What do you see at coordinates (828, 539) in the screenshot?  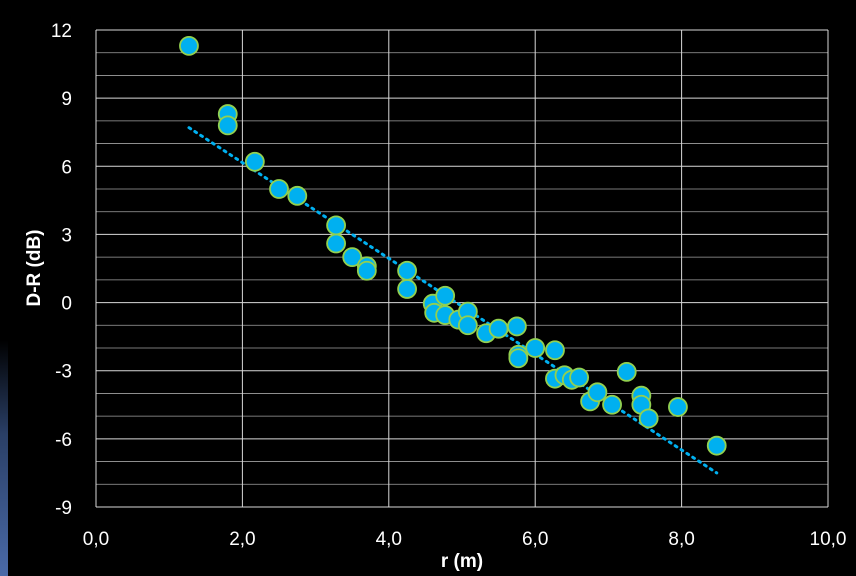 I see `x-tick-label: 10,0` at bounding box center [828, 539].